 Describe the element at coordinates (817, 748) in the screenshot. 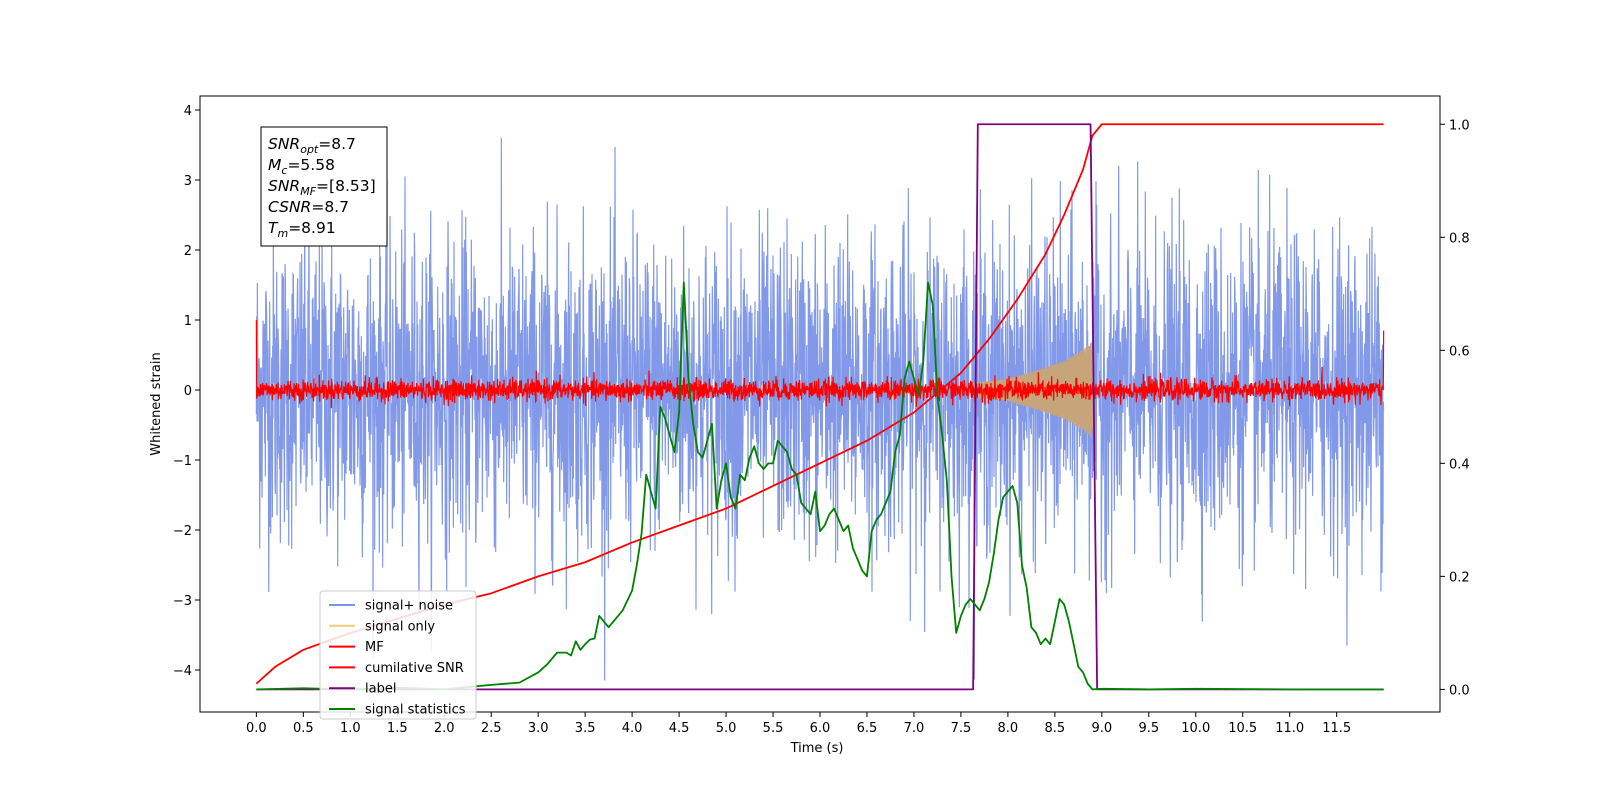

I see `x-axis-label: Time (s)` at that location.